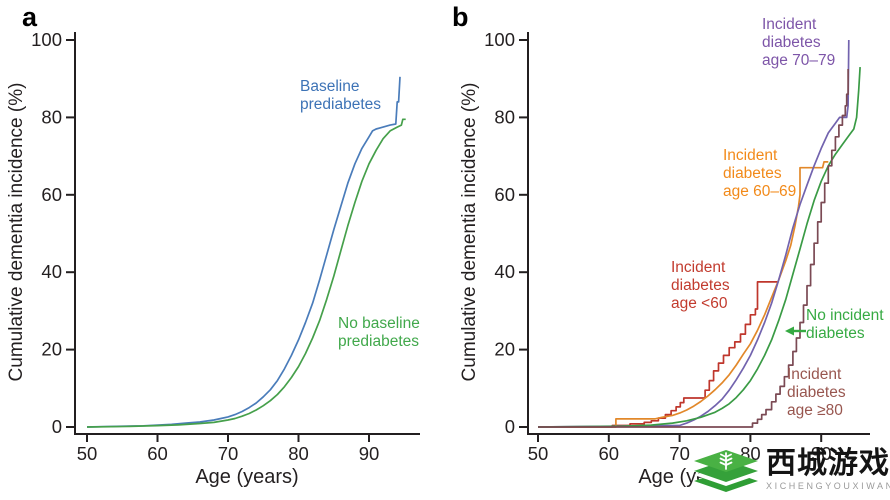  I want to click on watermark: 西城游戏网 XICHENGYOUXIWANG, so click(791, 474).